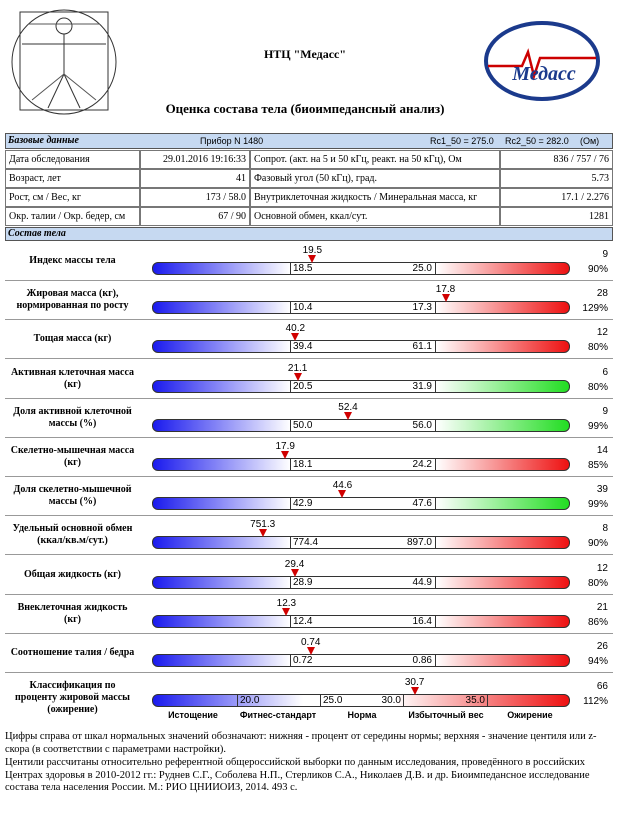  I want to click on norm-low: 18.5, so click(303, 268).